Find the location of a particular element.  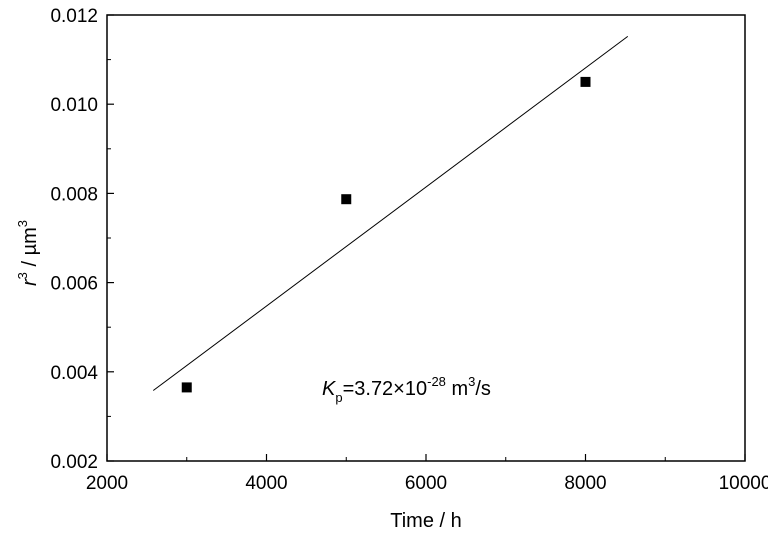

annotation-sub: p is located at coordinates (338, 397).